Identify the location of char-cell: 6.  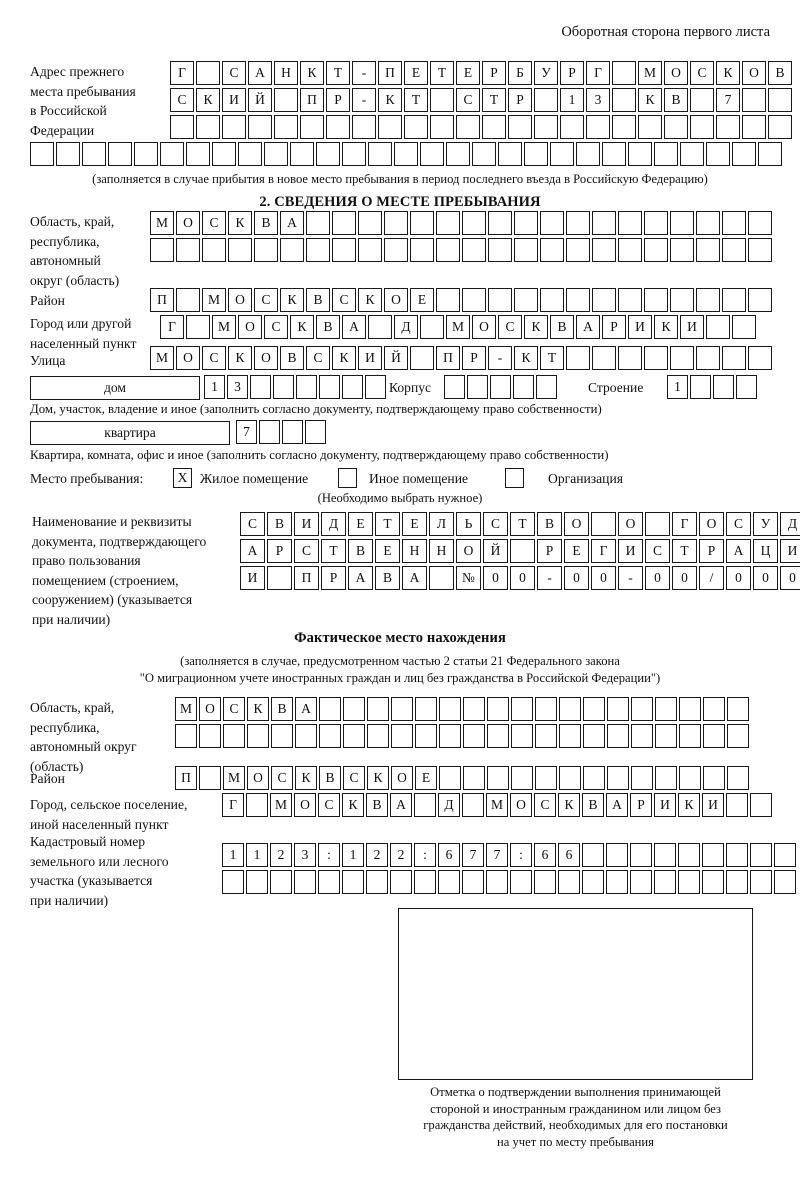
(569, 855).